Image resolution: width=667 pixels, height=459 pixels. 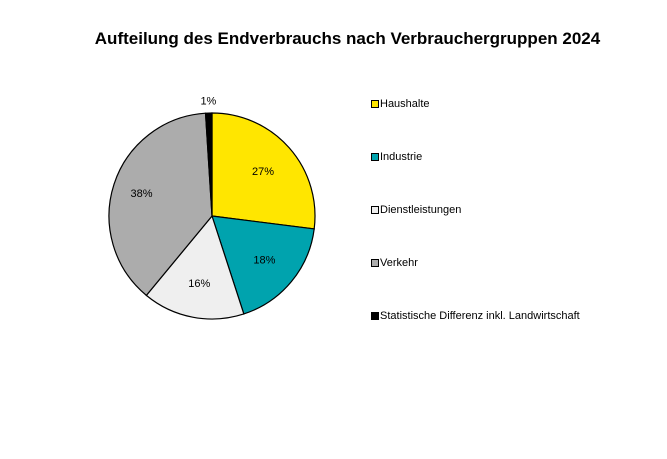 What do you see at coordinates (195, 267) in the screenshot?
I see `pie-slice-dienstleistungen` at bounding box center [195, 267].